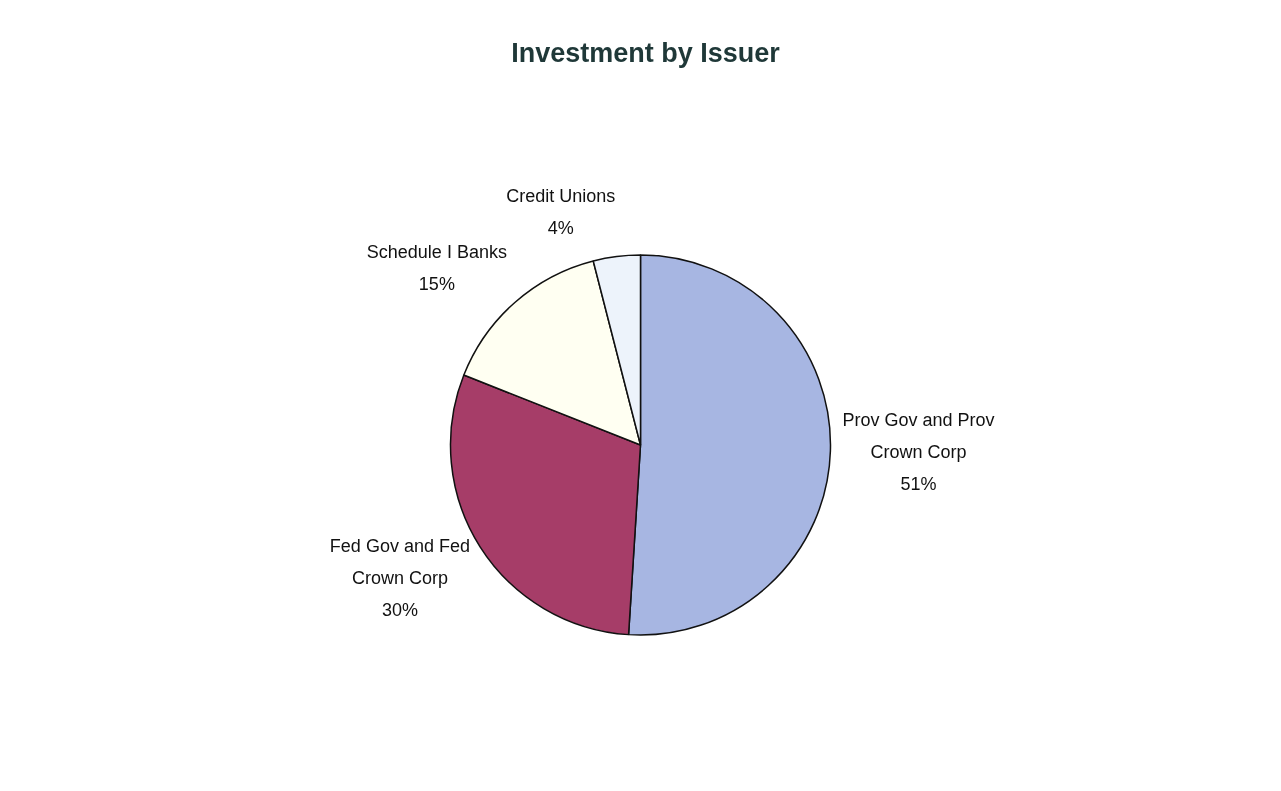  Describe the element at coordinates (436, 284) in the screenshot. I see `data-label: 15%` at that location.